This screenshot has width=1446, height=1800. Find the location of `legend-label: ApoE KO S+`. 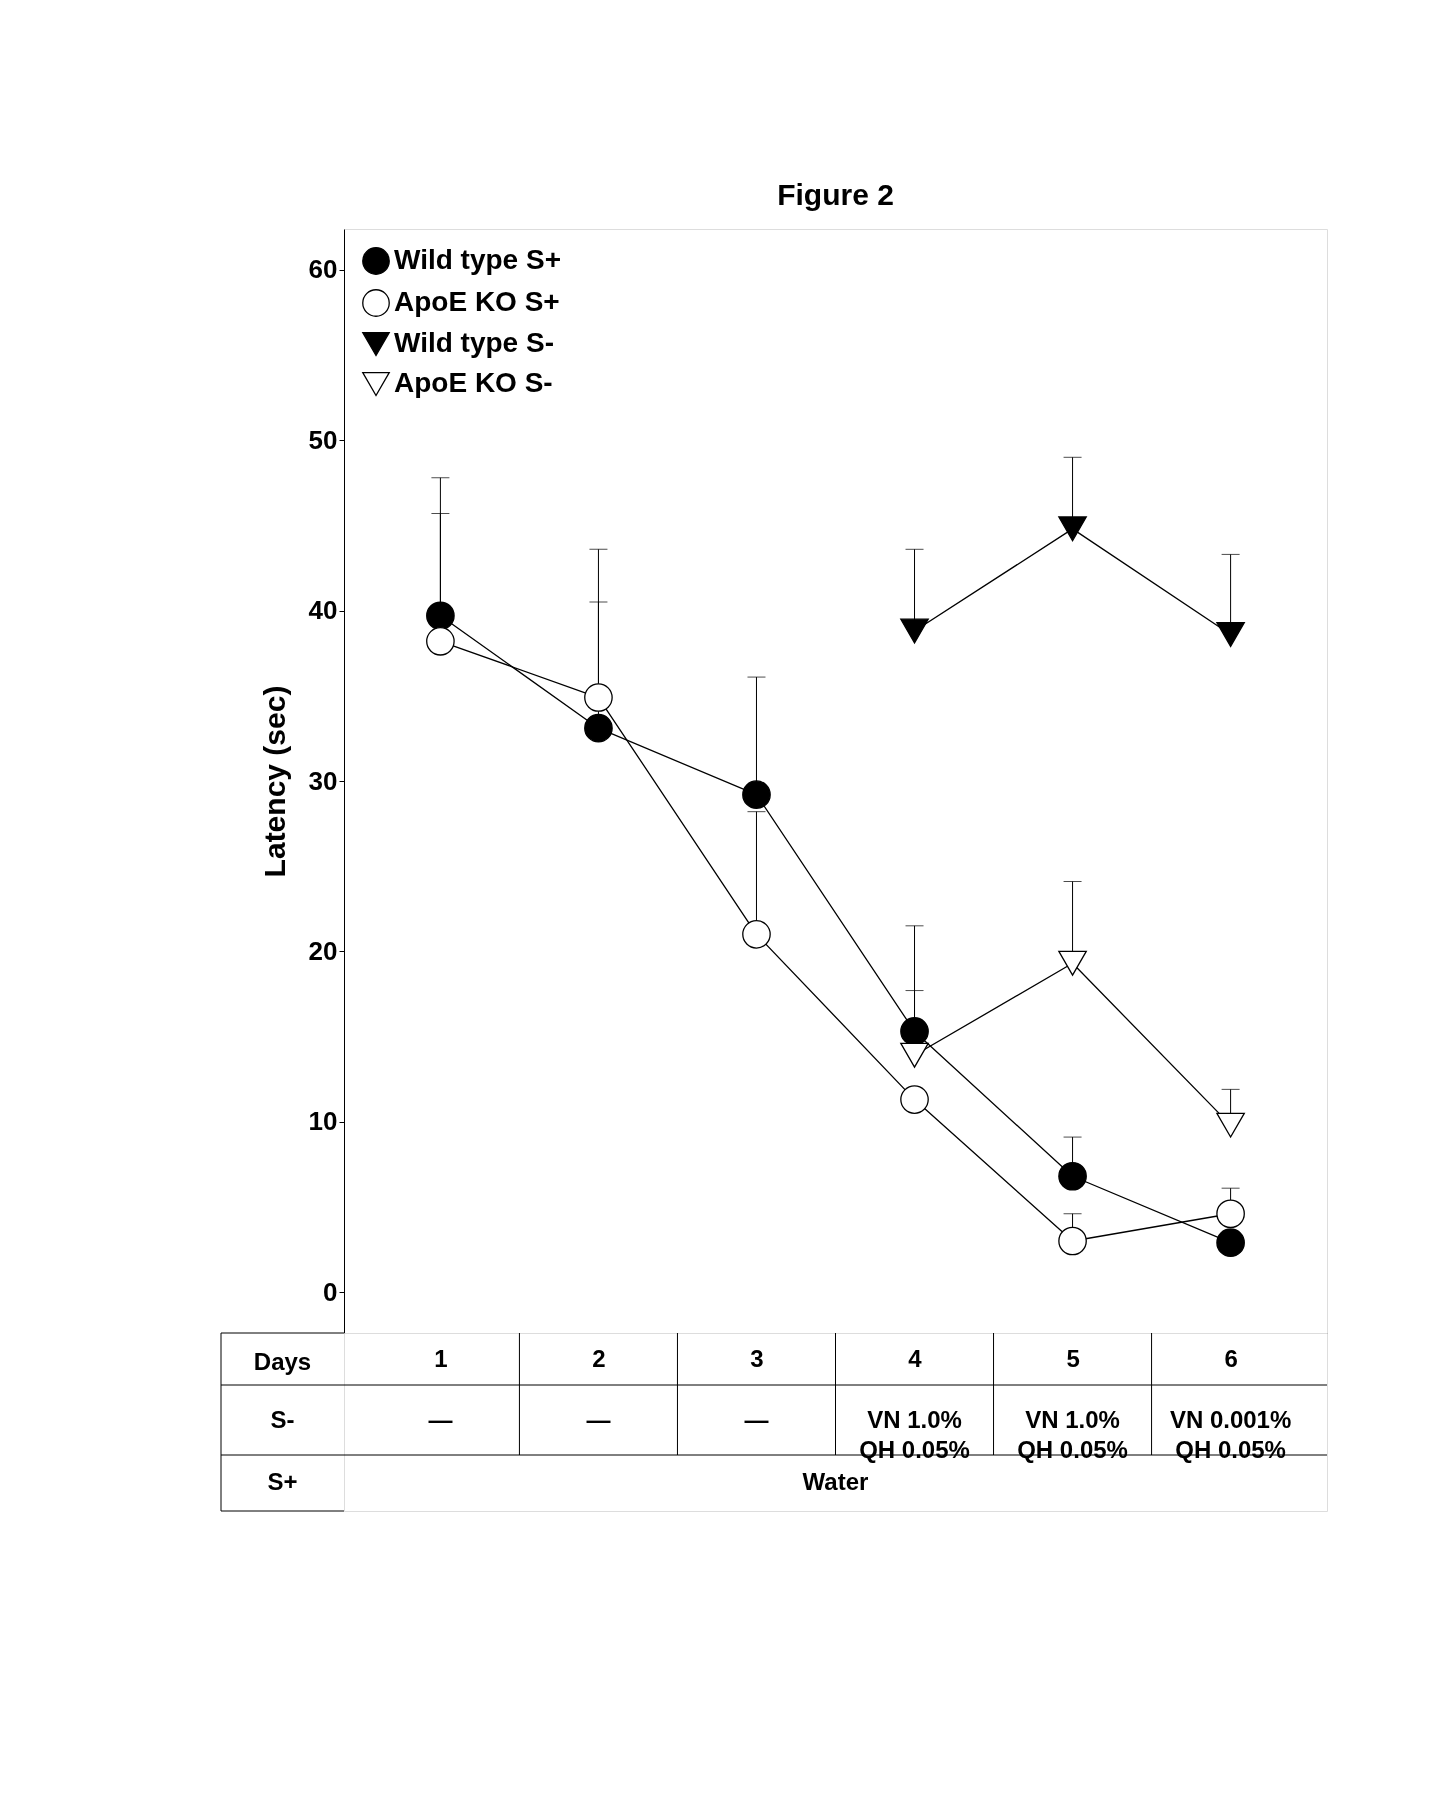

legend-label: ApoE KO S+ is located at coordinates (477, 301).